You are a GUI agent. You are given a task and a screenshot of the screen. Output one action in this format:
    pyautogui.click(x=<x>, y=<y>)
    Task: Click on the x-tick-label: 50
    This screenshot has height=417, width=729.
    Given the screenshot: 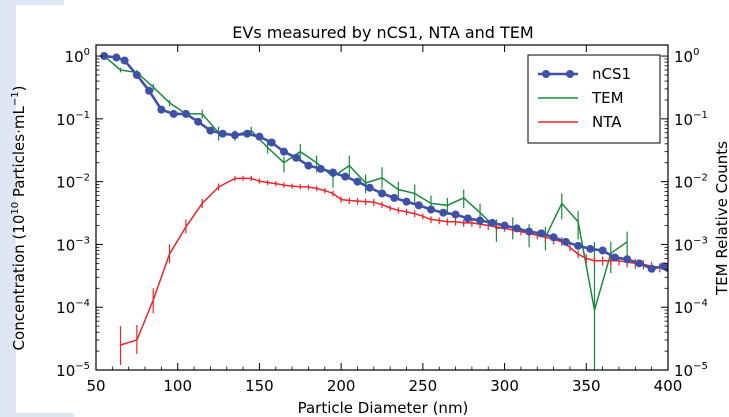 What is the action you would take?
    pyautogui.click(x=95, y=386)
    